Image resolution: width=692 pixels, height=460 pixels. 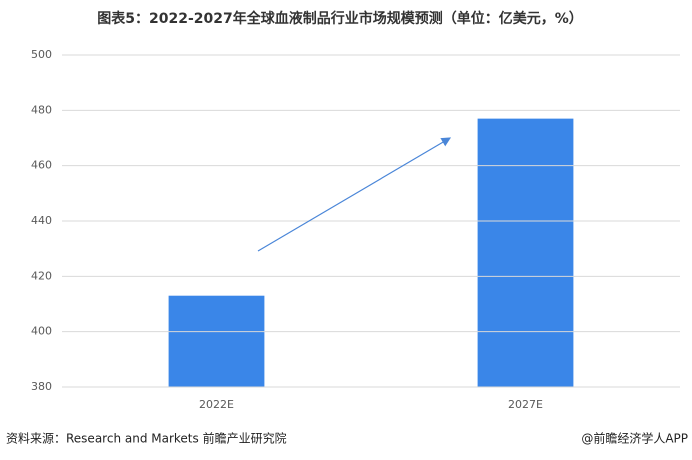 I want to click on y-tick-label: 480, so click(x=41, y=109).